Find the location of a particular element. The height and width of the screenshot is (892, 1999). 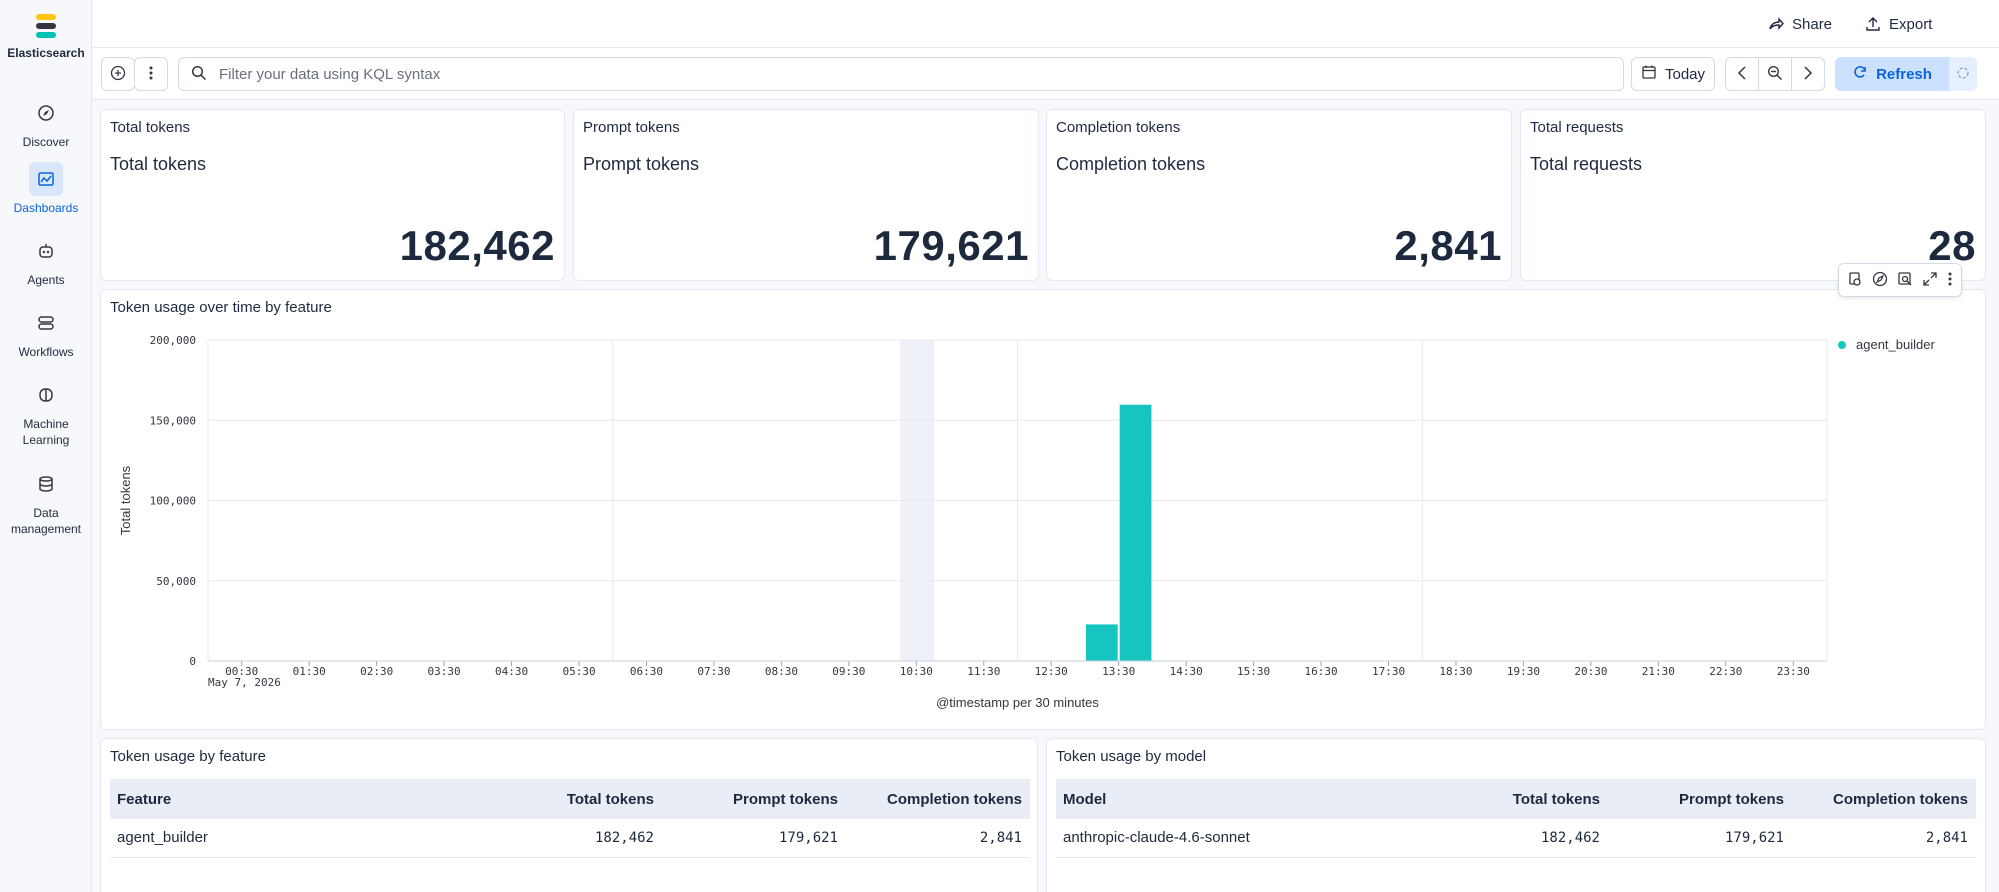

chart-legend: agent_builder is located at coordinates (1886, 344).